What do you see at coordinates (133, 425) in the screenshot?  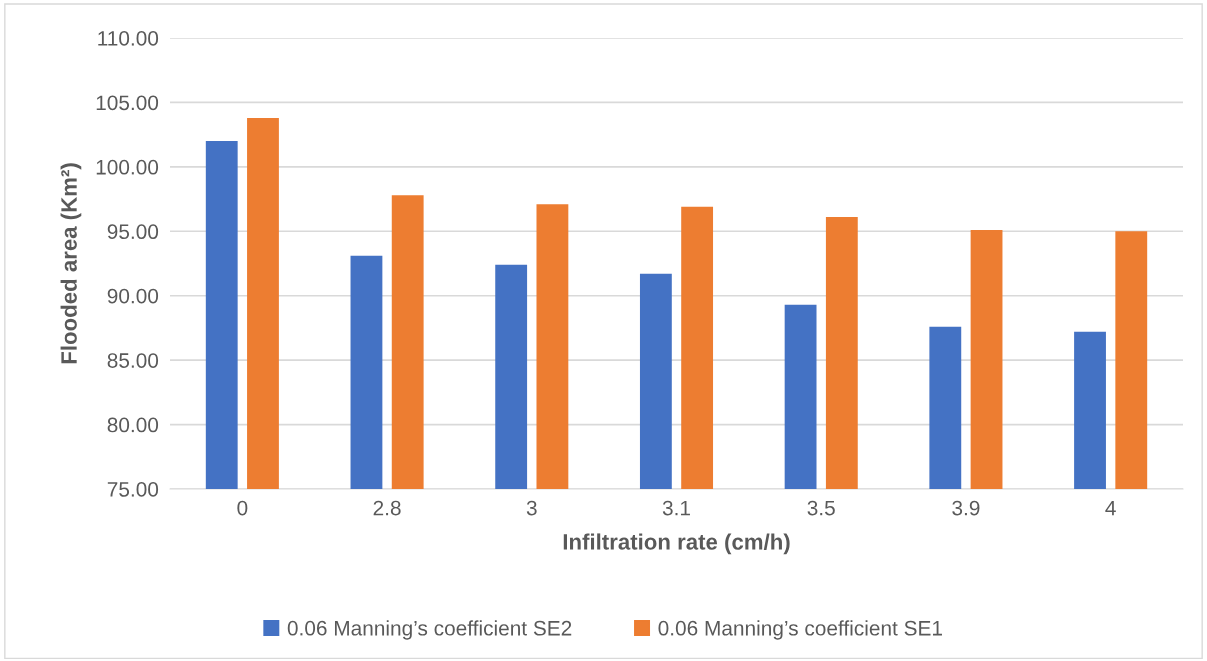 I see `y-tick-label: 80.00` at bounding box center [133, 425].